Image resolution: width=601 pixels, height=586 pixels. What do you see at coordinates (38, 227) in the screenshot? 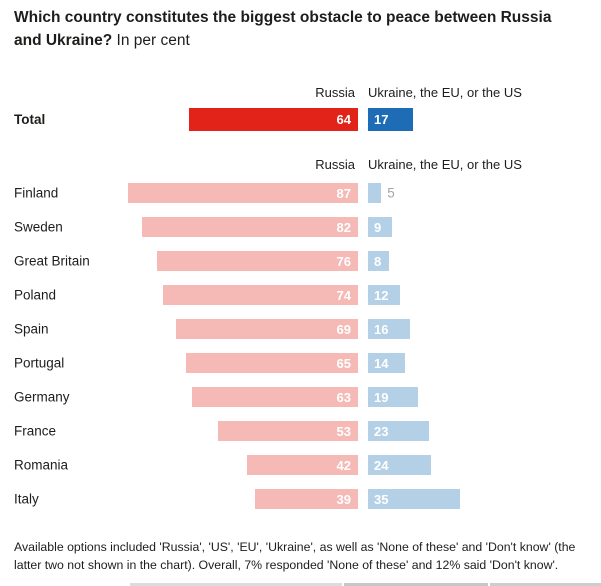
I see `country-label: Sweden` at bounding box center [38, 227].